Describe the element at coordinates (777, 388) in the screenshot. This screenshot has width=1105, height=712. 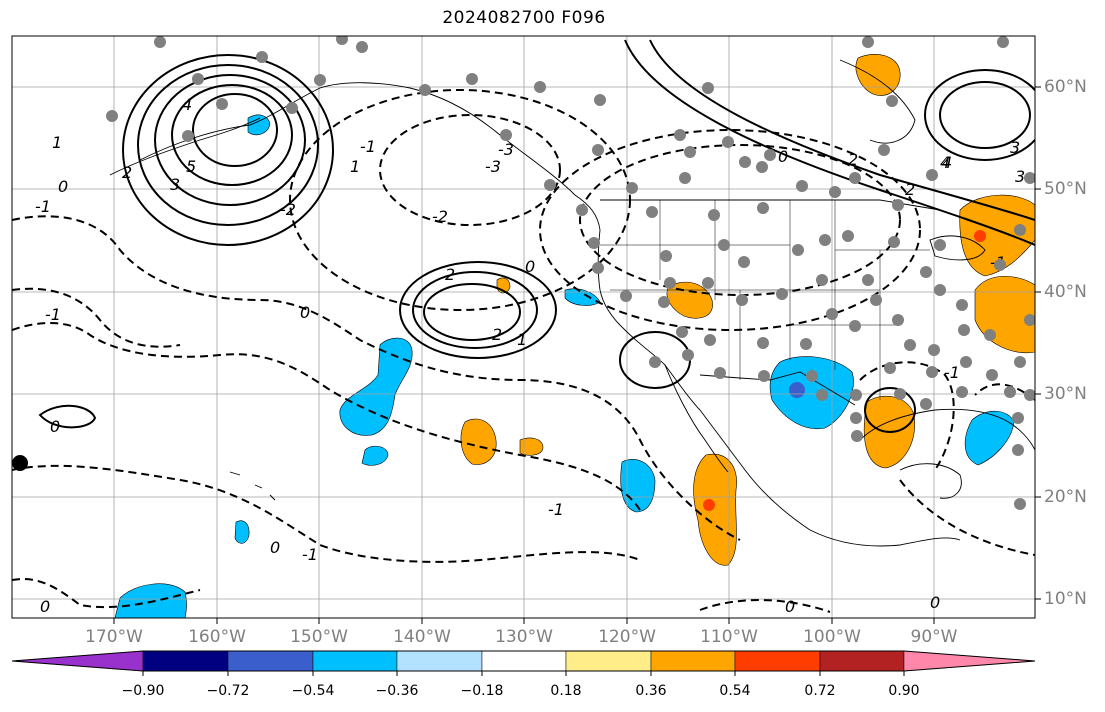
I see `us-mexico-border` at that location.